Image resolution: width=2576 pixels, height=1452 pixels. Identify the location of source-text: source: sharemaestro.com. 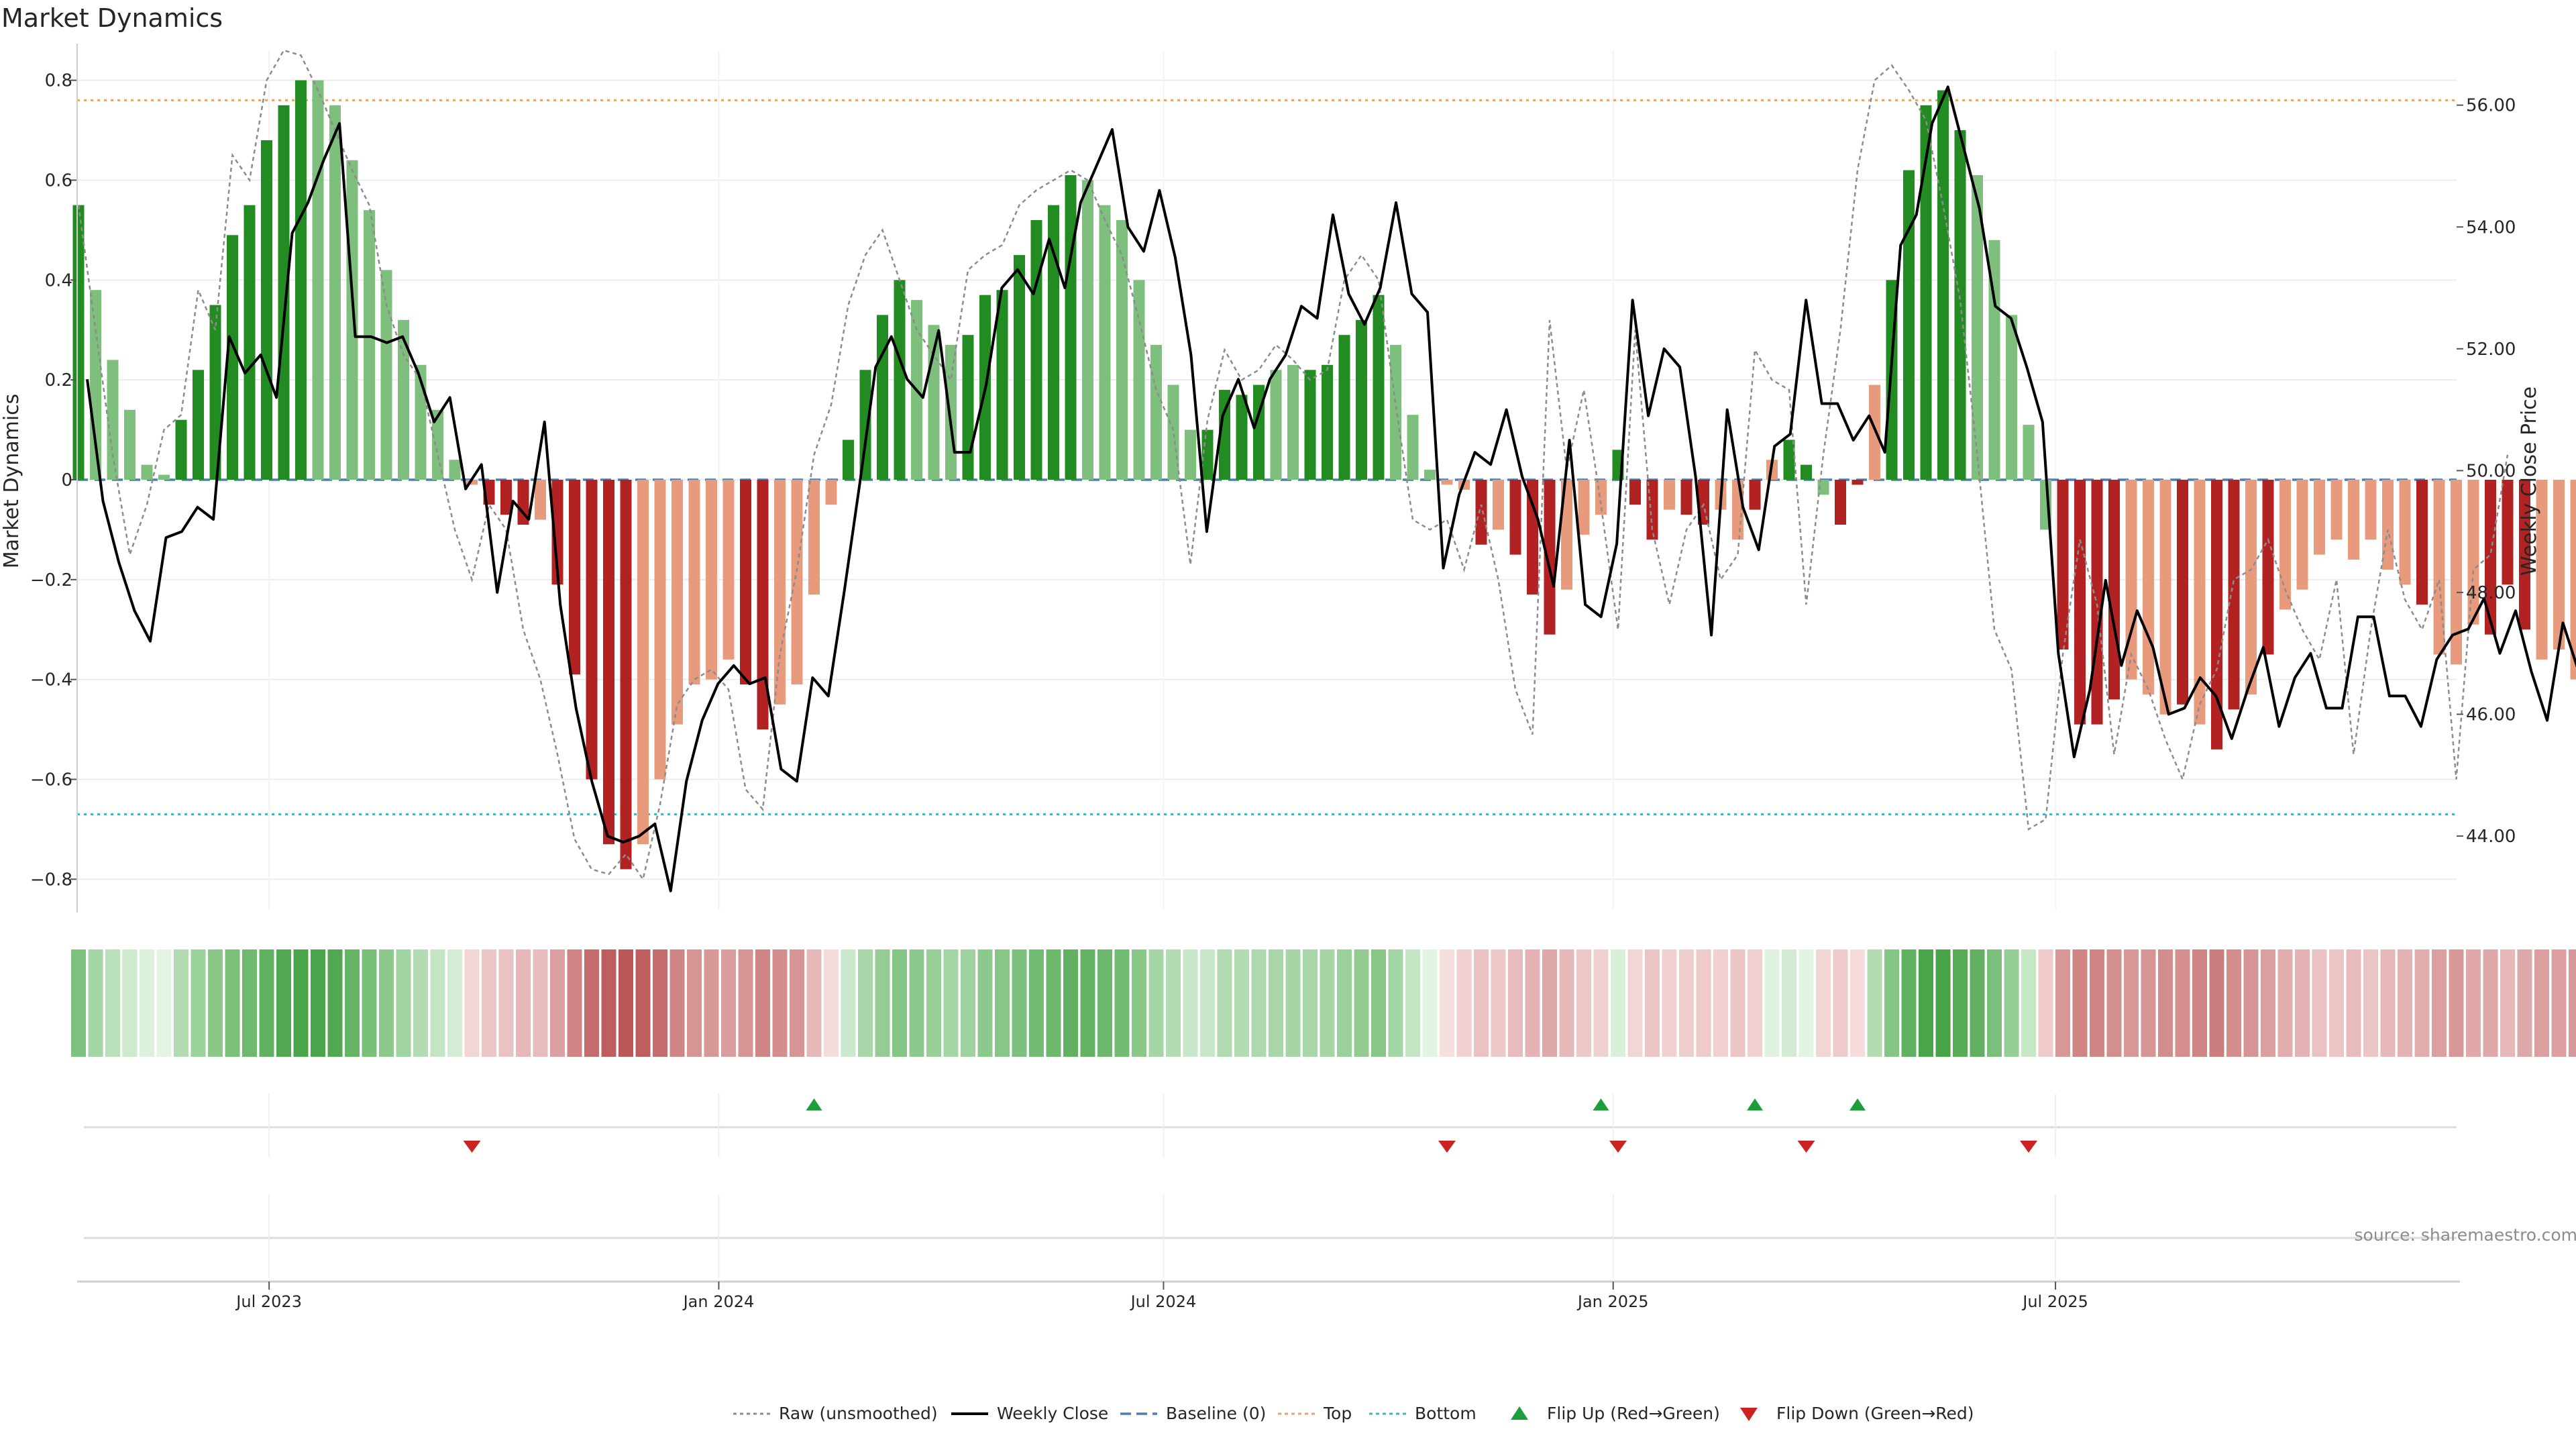
(2465, 1235).